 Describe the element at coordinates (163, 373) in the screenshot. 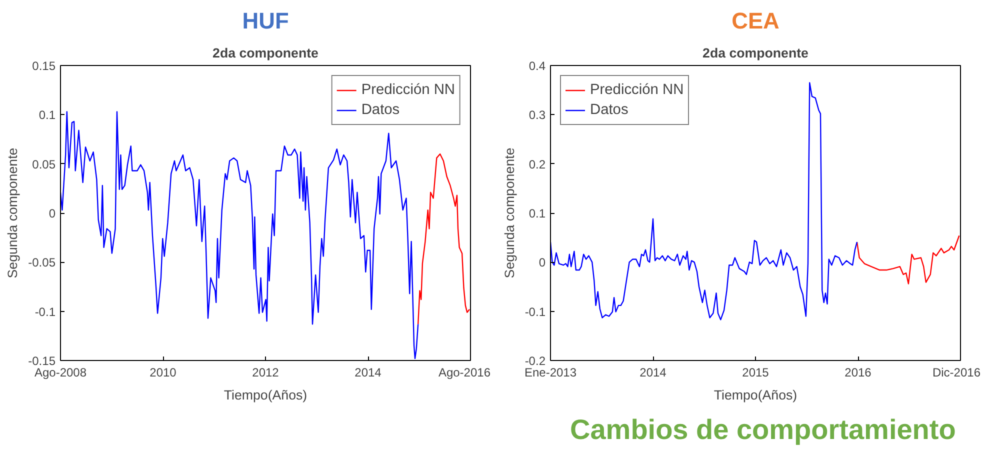

I see `x-tick-label: 2010` at that location.